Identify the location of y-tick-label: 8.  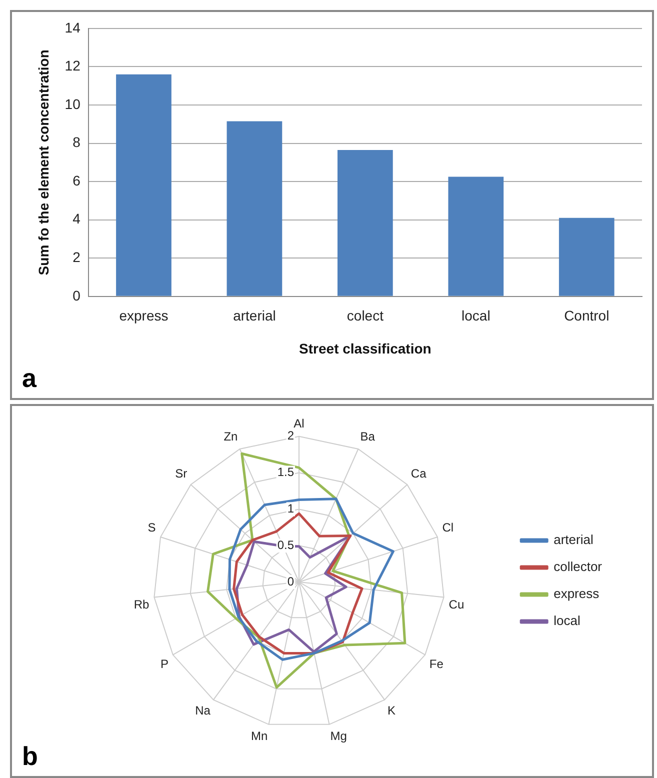
(76, 142).